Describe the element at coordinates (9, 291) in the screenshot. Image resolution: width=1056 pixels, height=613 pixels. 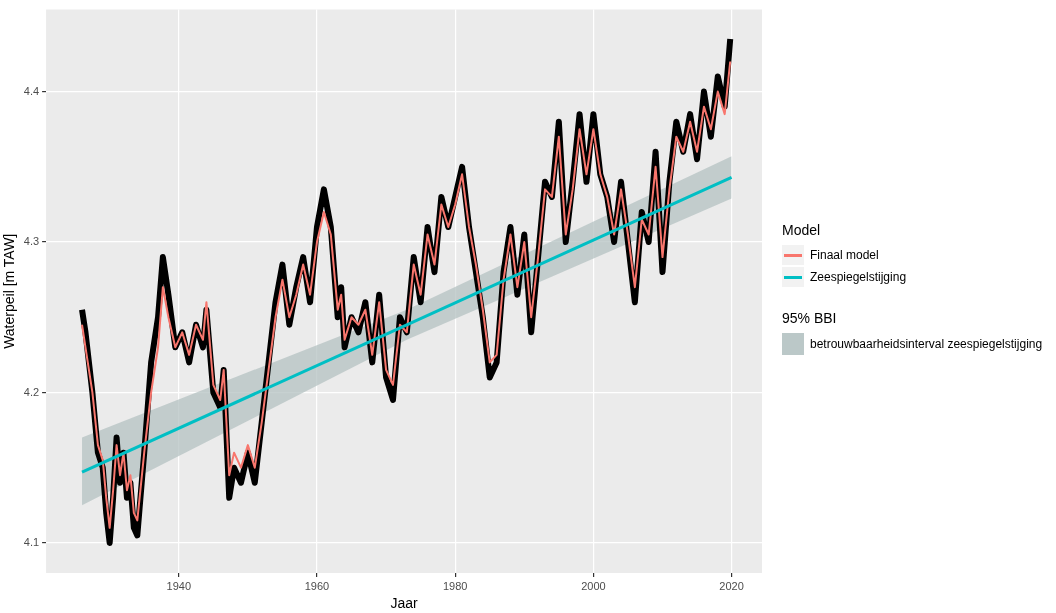
I see `y-axis-title: Waterpeil [m TAW]` at that location.